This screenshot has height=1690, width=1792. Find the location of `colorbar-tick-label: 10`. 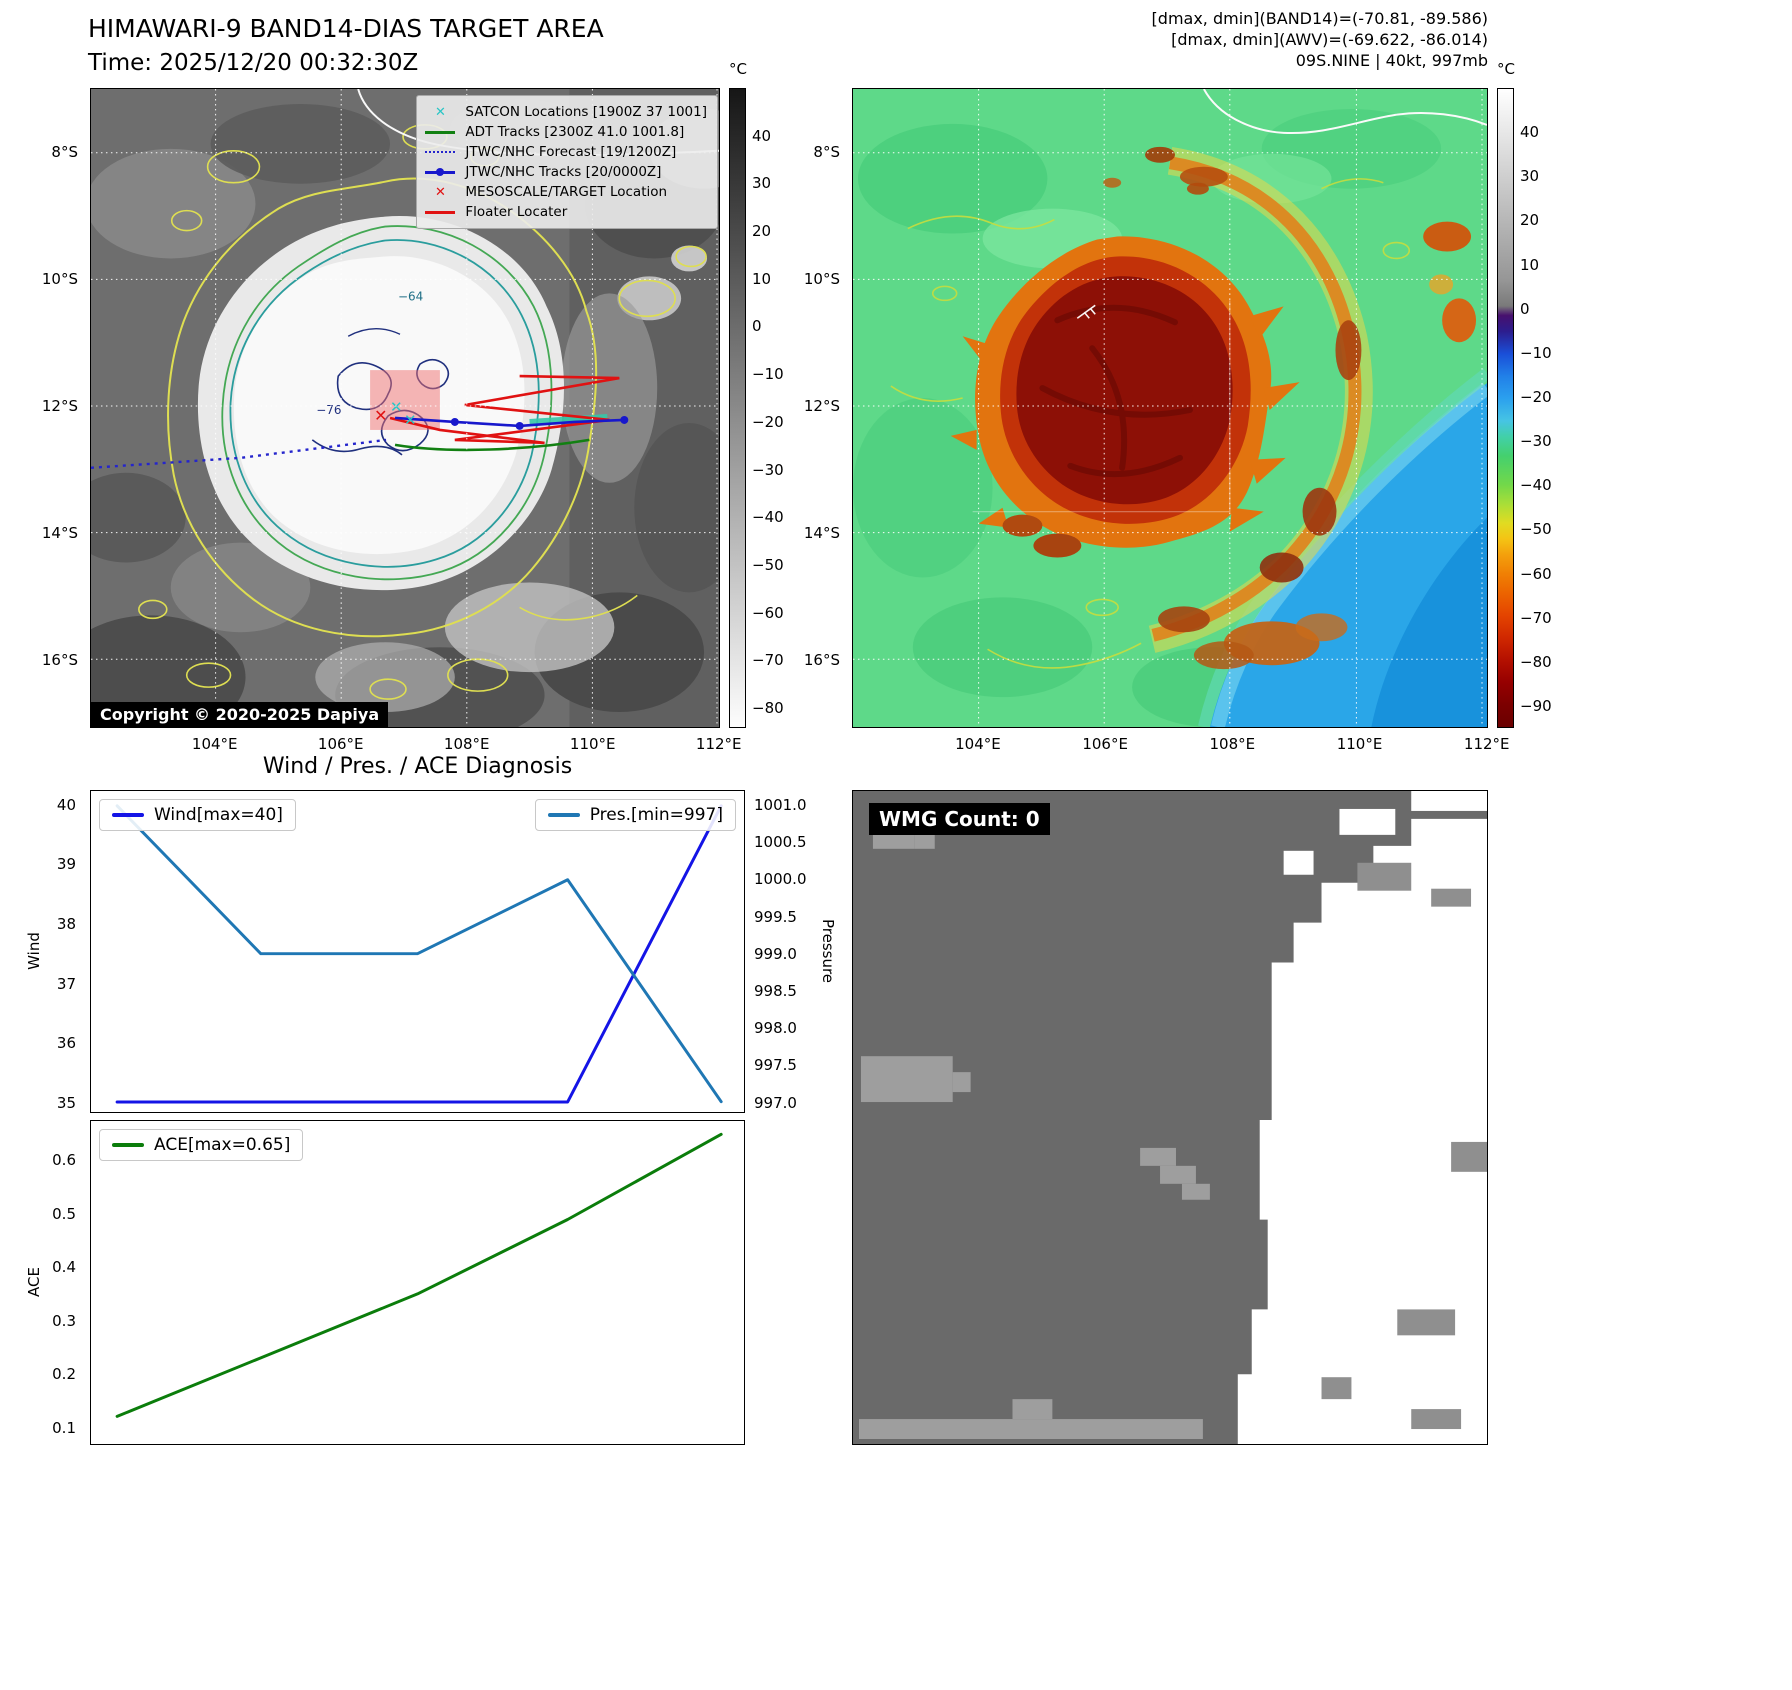

colorbar-tick-label: 10 is located at coordinates (762, 278).